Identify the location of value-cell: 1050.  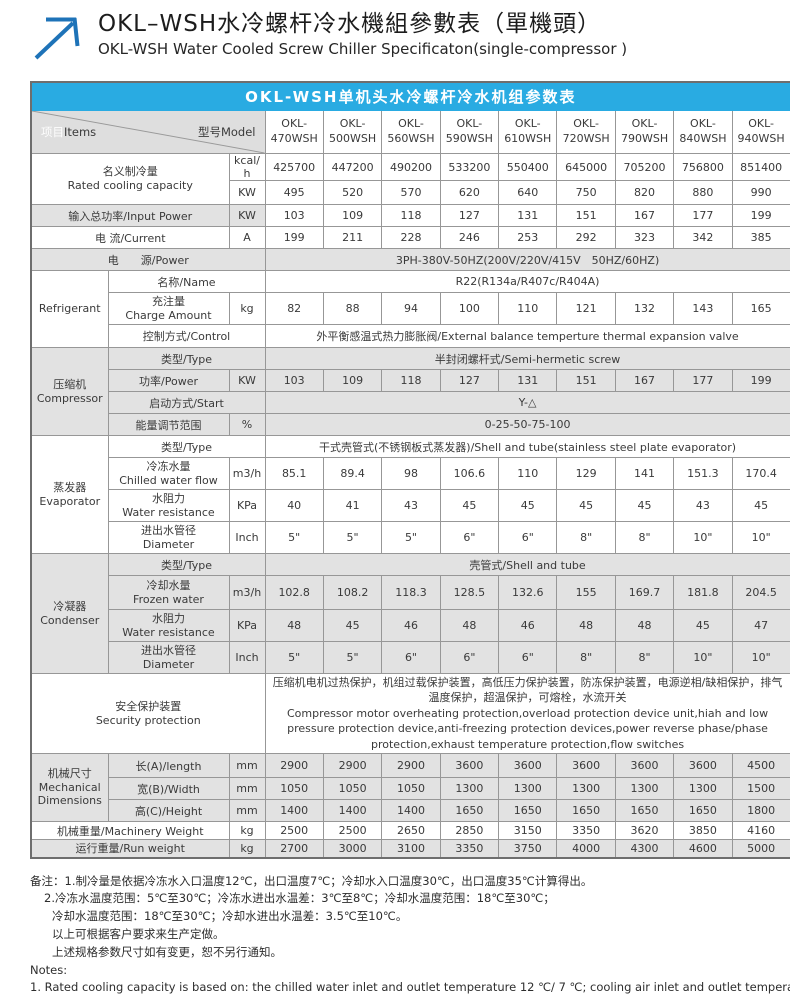
(294, 789).